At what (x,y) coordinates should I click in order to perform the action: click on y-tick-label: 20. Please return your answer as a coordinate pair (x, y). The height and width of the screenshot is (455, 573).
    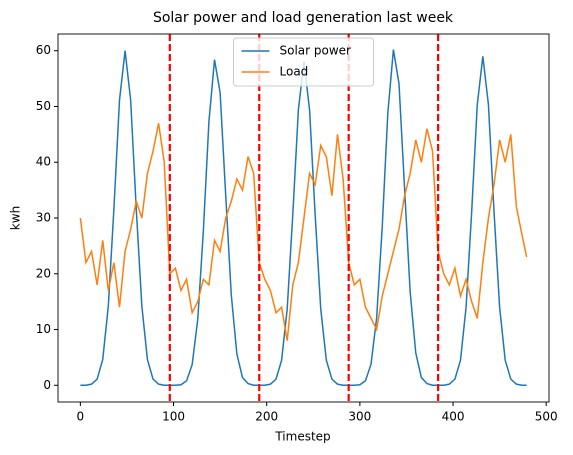
    Looking at the image, I should click on (43, 273).